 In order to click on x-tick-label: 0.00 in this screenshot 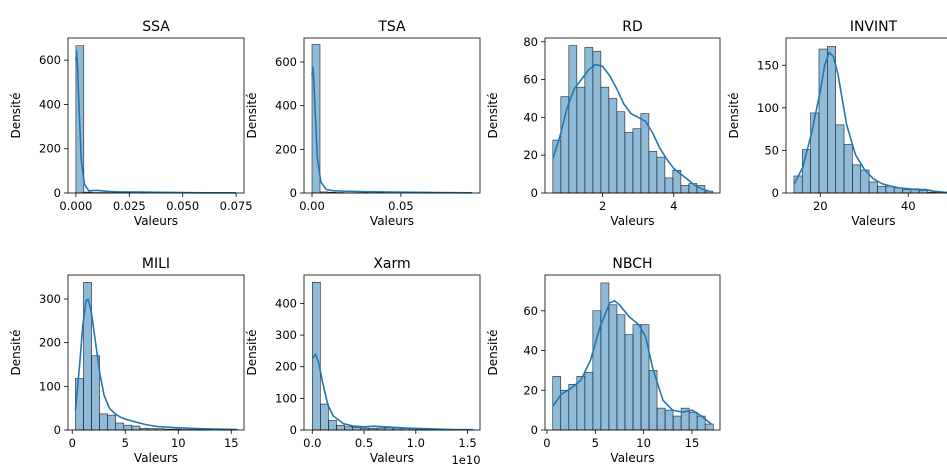, I will do `click(312, 206)`.